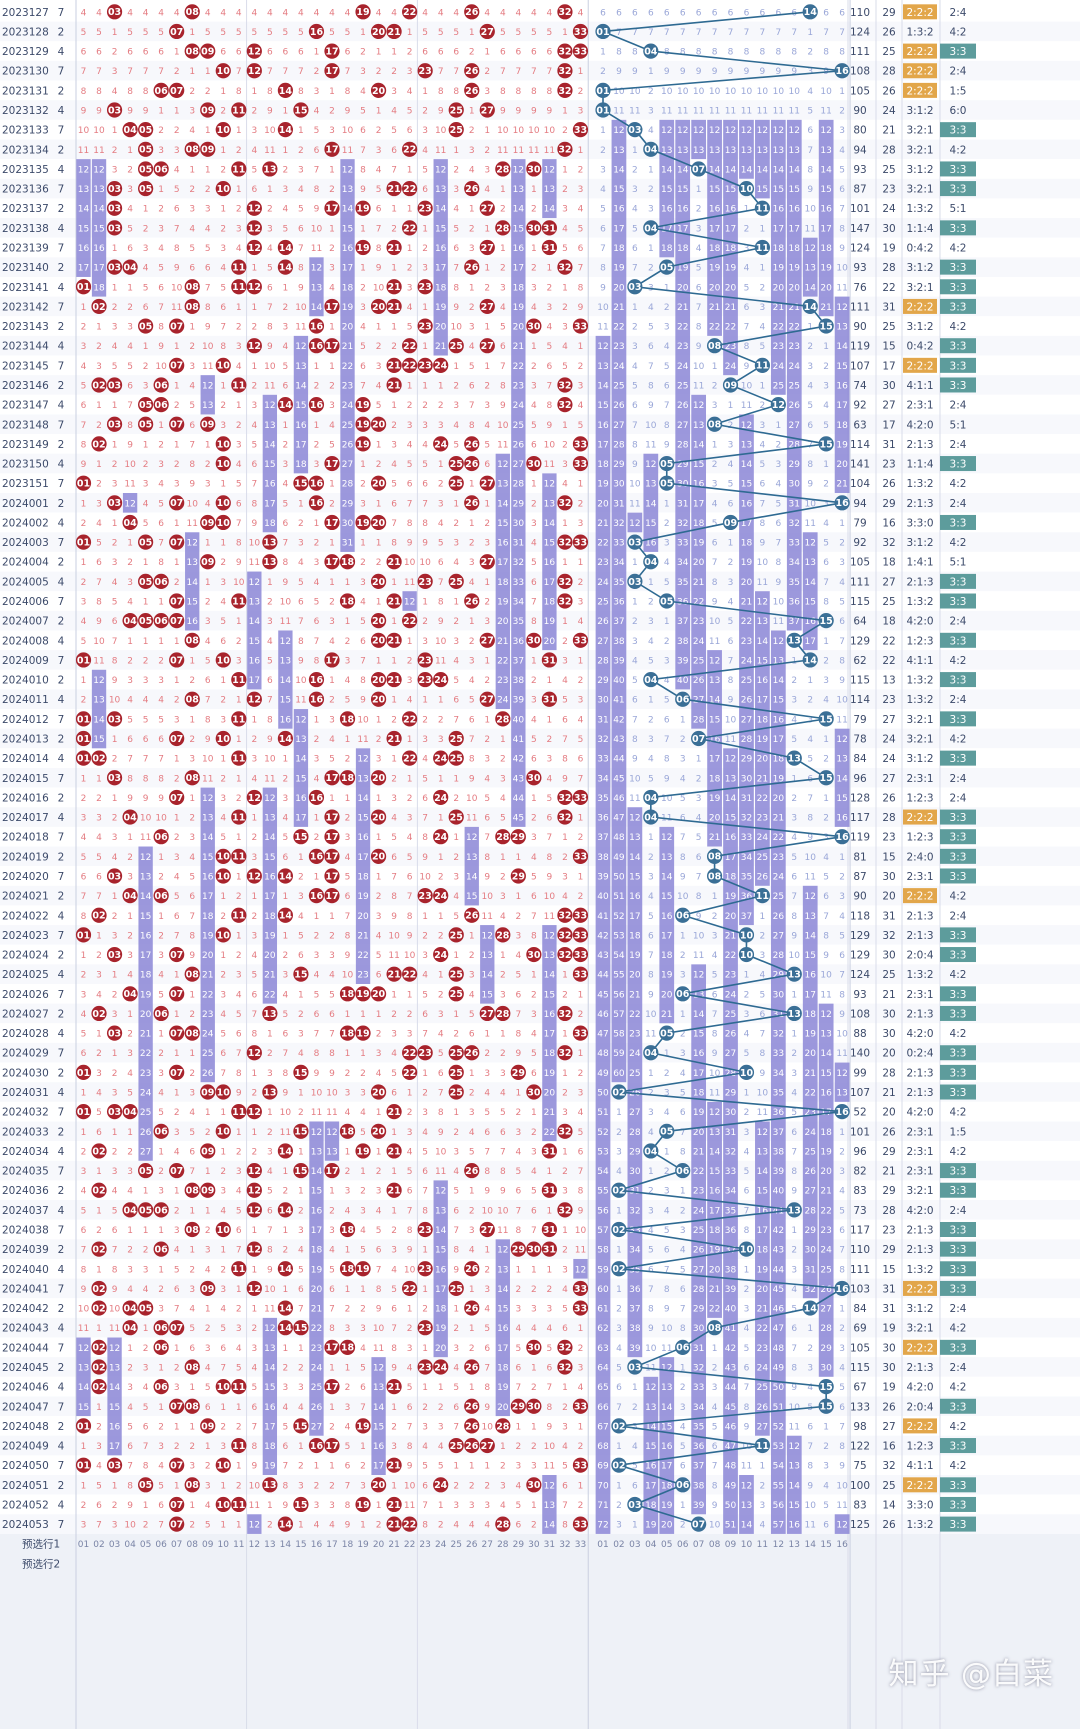 The image size is (1080, 1733). What do you see at coordinates (25, 150) in the screenshot?
I see `period-label: 2023134` at bounding box center [25, 150].